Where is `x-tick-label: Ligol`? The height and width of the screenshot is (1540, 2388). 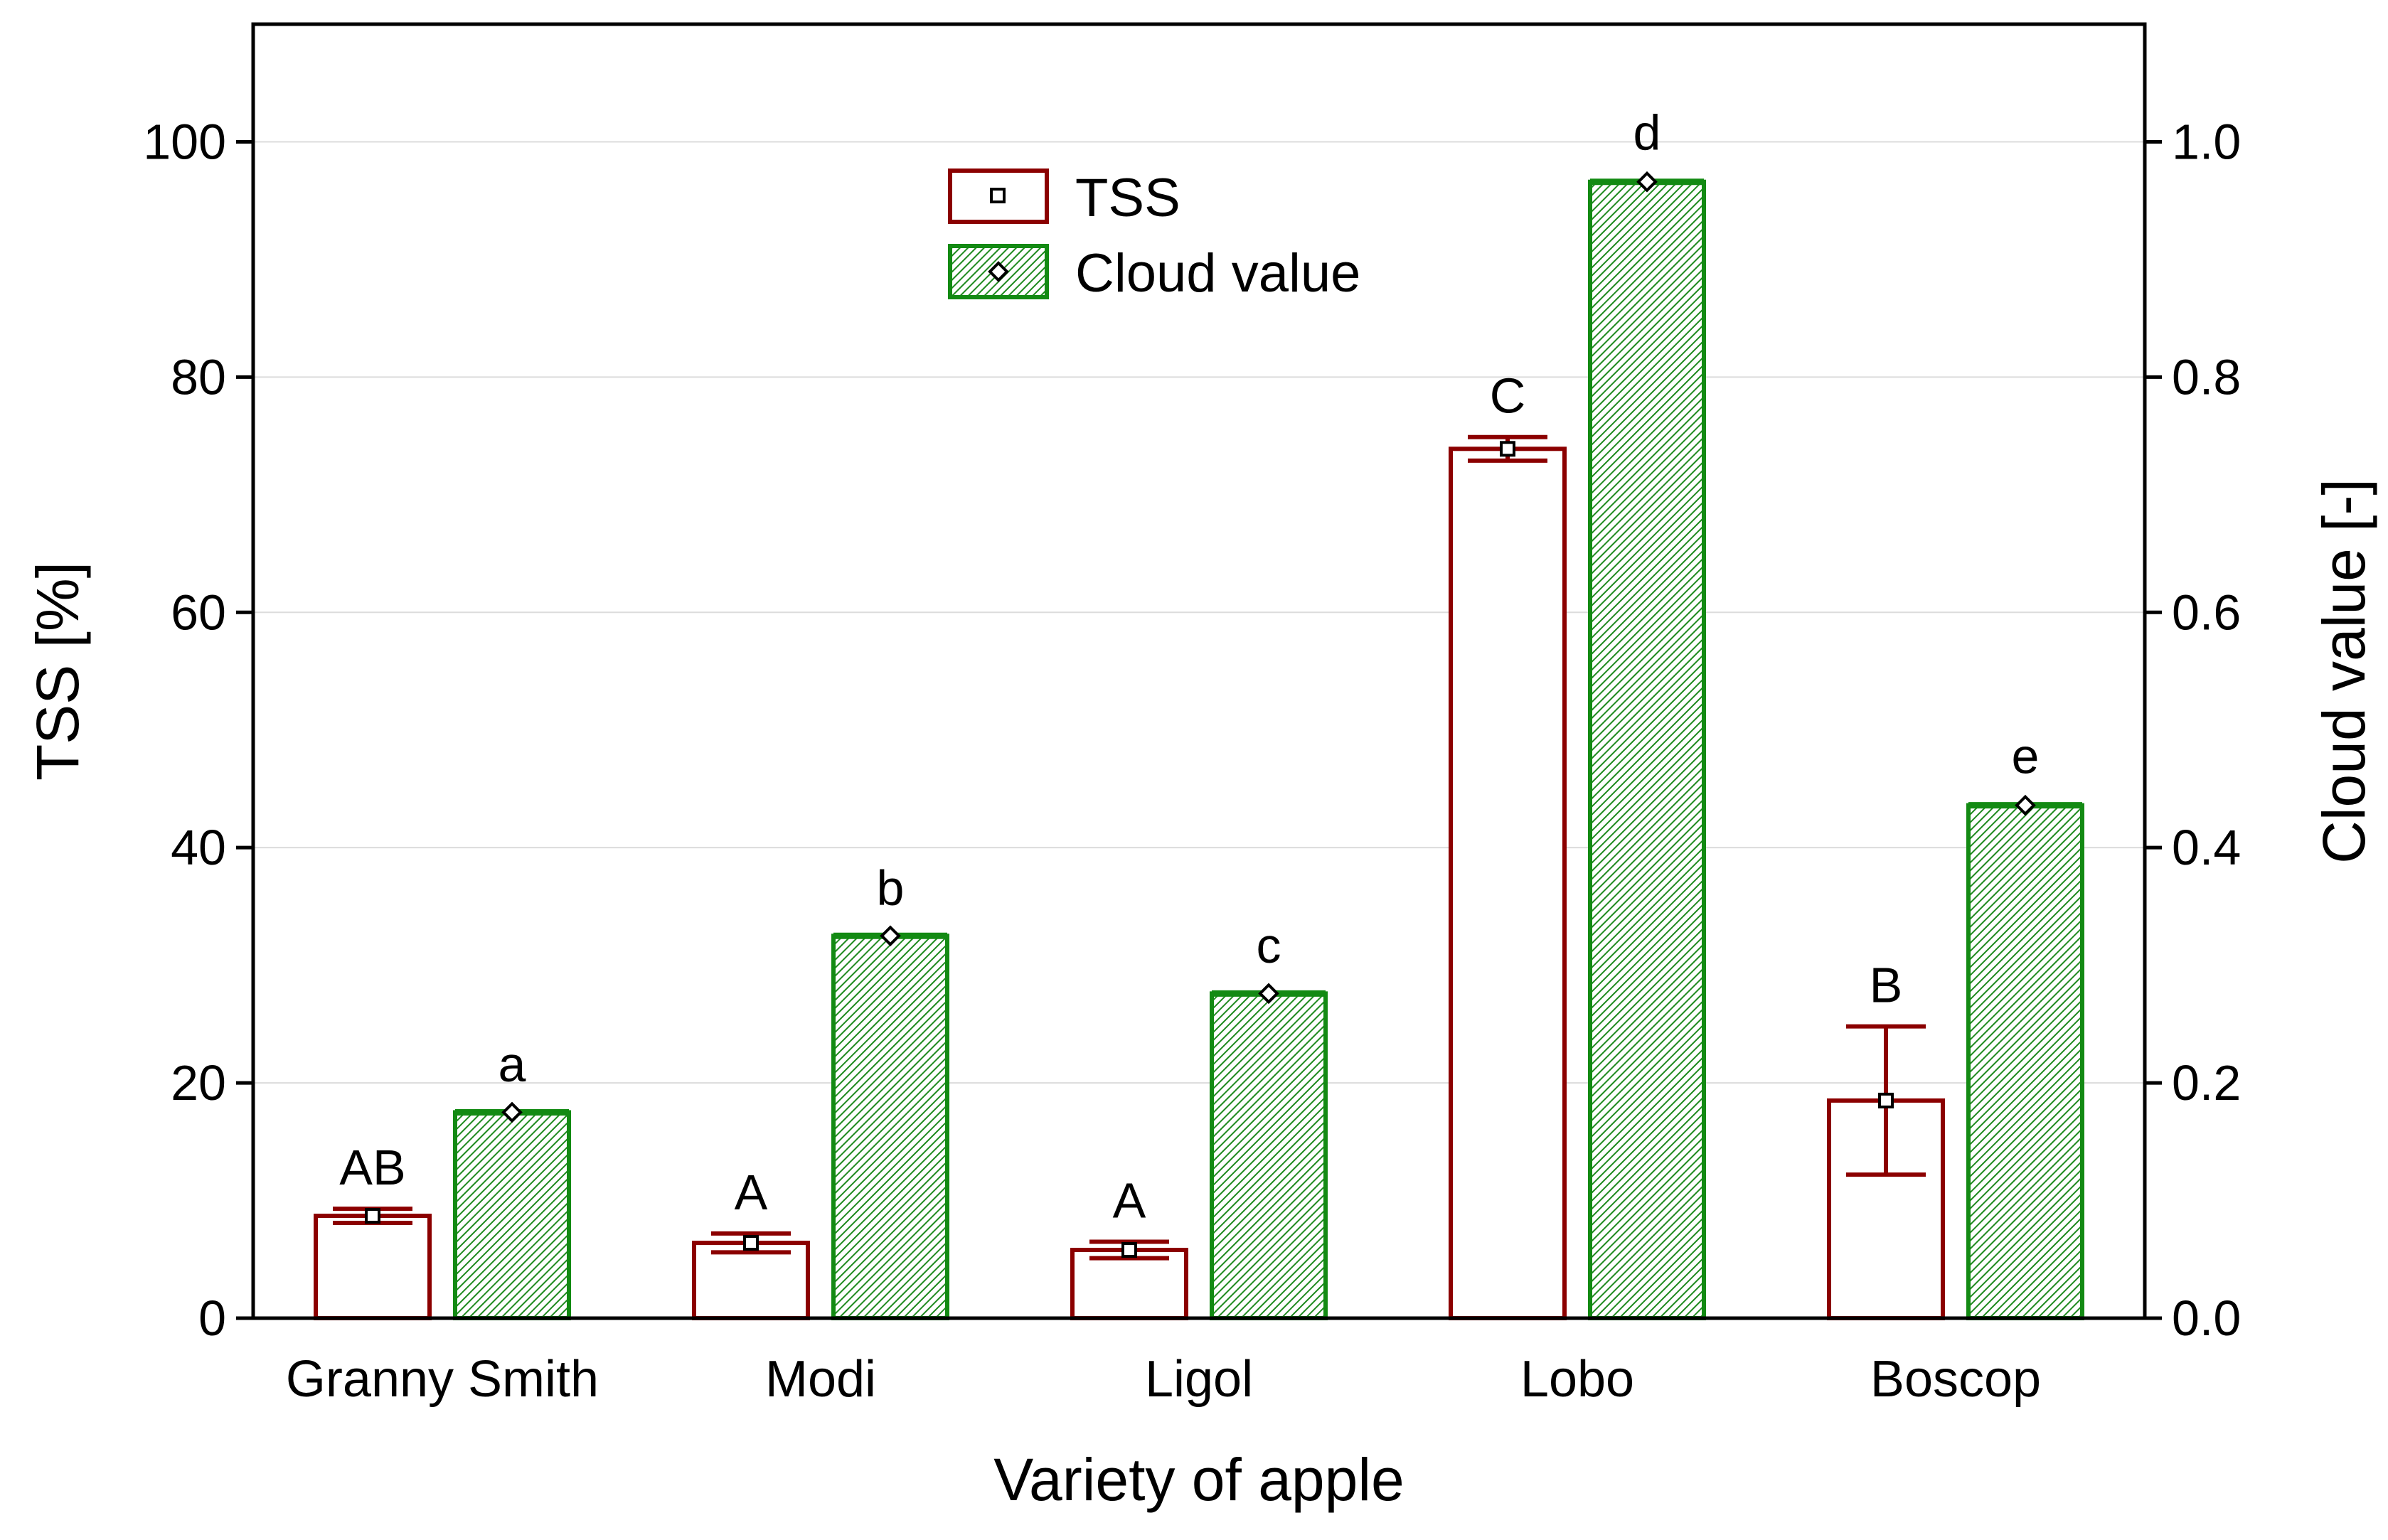 x-tick-label: Ligol is located at coordinates (1199, 1379).